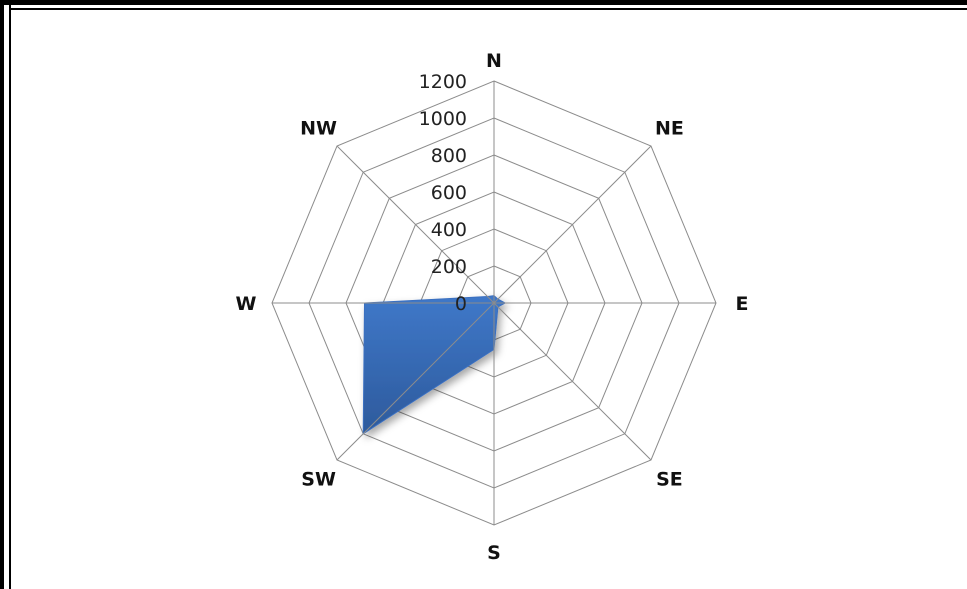 The width and height of the screenshot is (967, 589). I want to click on direction-label-w: W, so click(246, 304).